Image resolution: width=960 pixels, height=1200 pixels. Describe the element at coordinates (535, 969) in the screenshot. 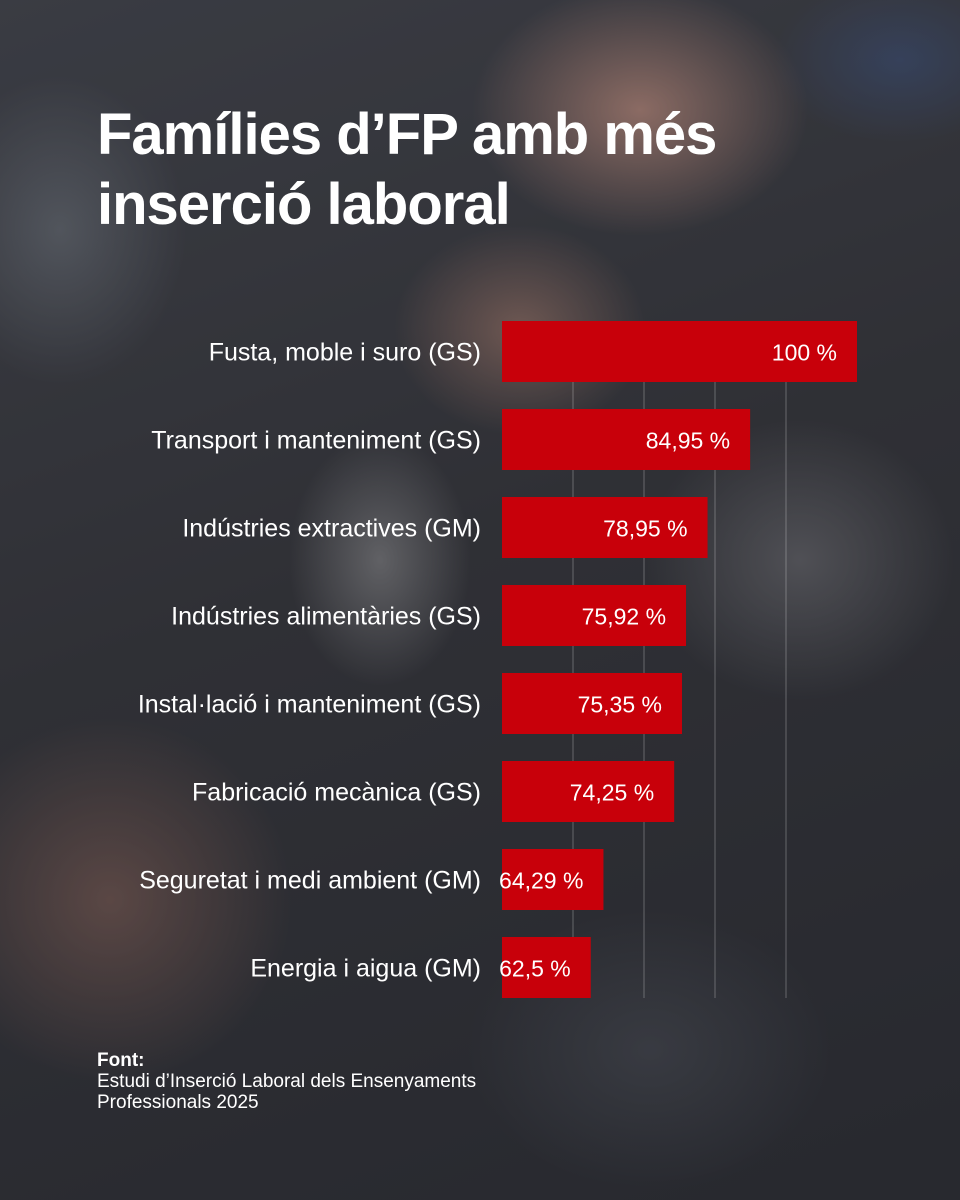

I see `value-label: 62,5 %` at that location.